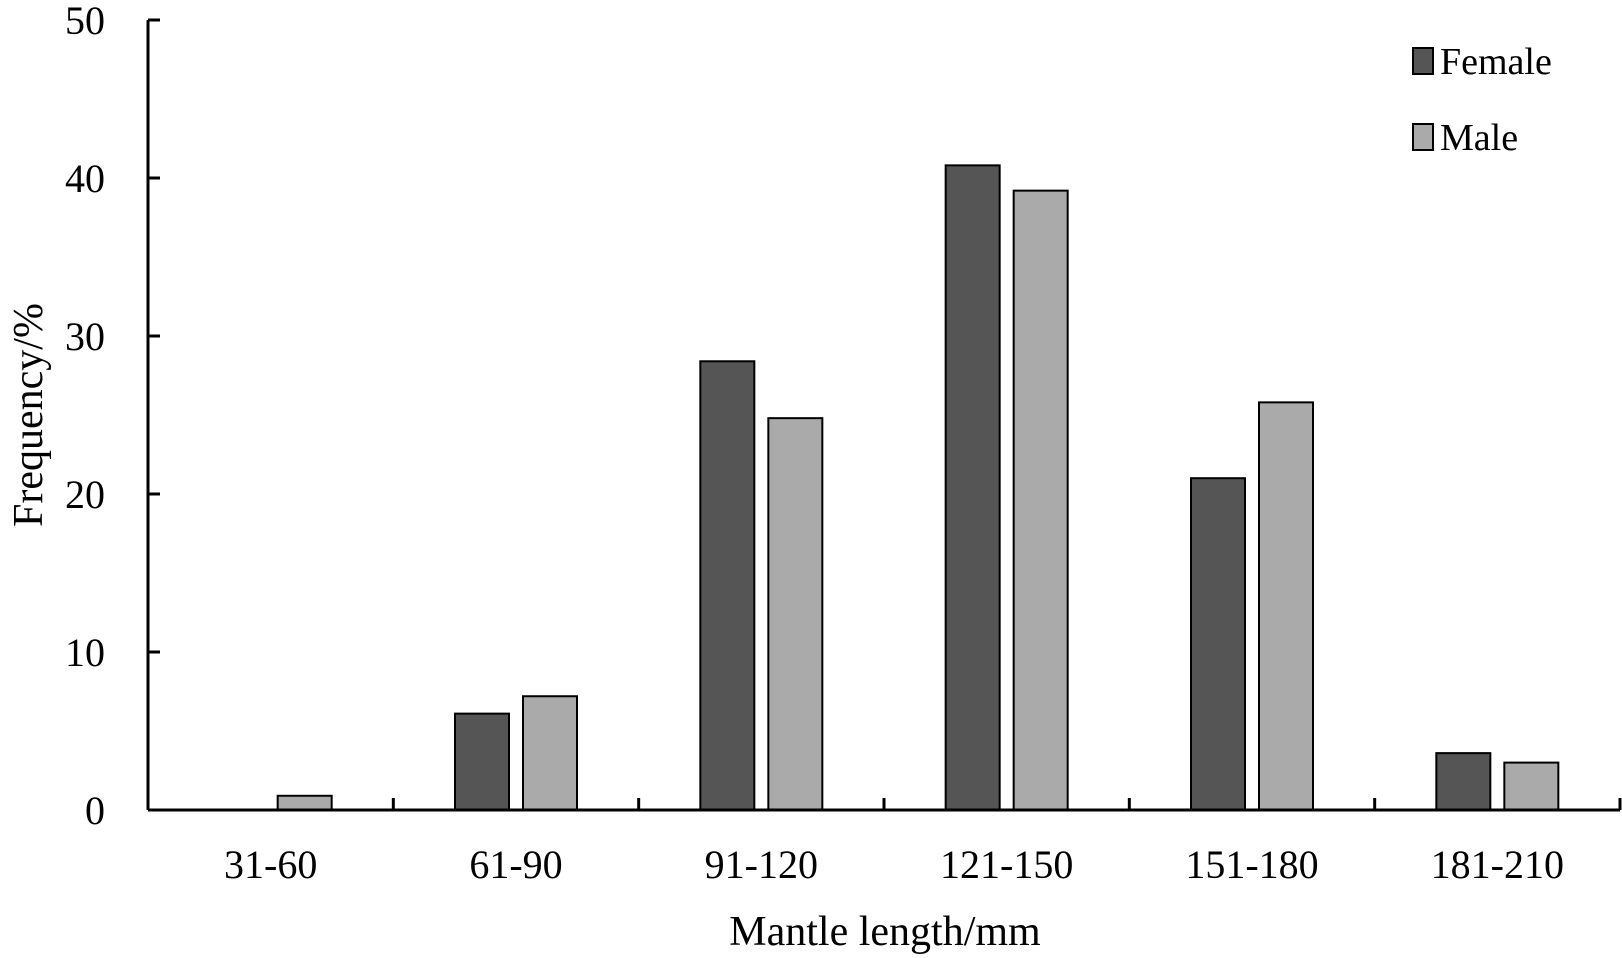 The height and width of the screenshot is (958, 1622). Describe the element at coordinates (923, 842) in the screenshot. I see `x-ticks-group: 31-60 61-90 91-120 121-150 151-180 181-210` at that location.